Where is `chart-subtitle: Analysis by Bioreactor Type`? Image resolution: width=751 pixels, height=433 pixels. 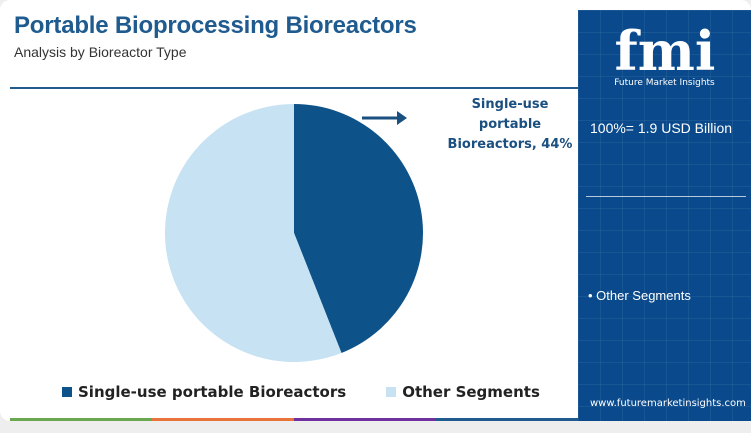 chart-subtitle: Analysis by Bioreactor Type is located at coordinates (100, 52).